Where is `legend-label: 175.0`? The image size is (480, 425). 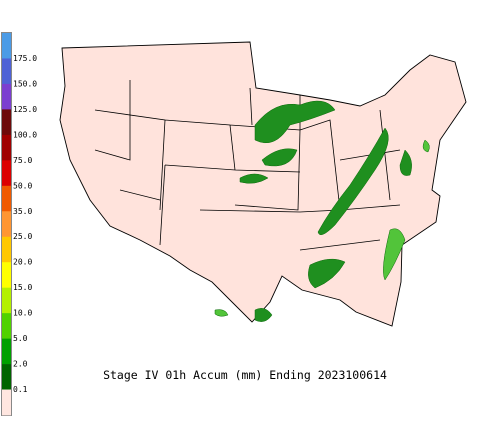 legend-label: 175.0 is located at coordinates (25, 58).